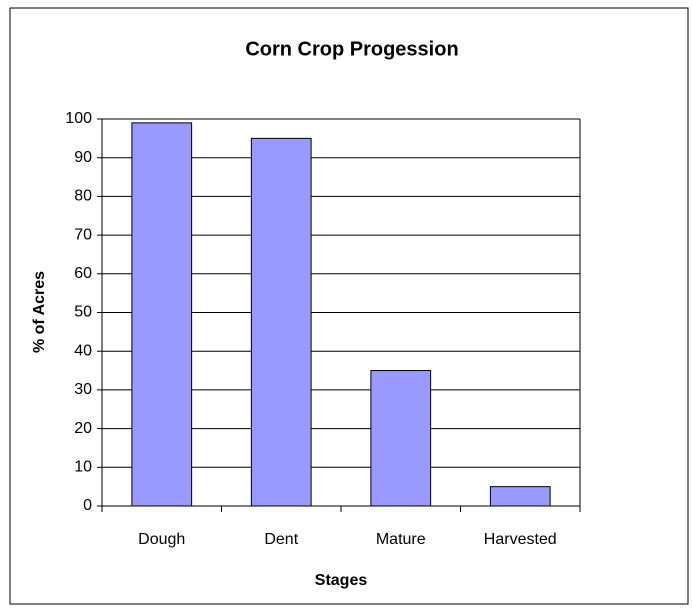  What do you see at coordinates (83, 350) in the screenshot?
I see `y-tick-label: 40` at bounding box center [83, 350].